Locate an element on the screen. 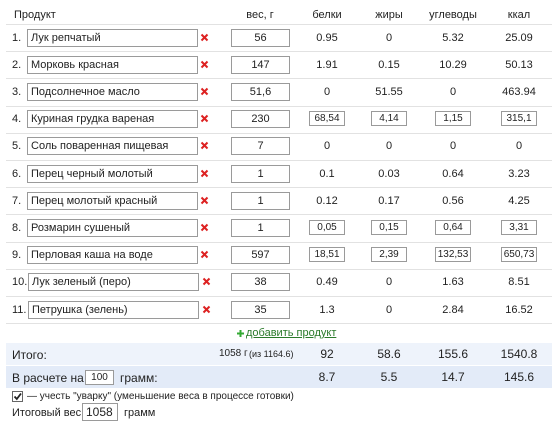 This screenshot has width=556, height=430. protein-input: 68,54 is located at coordinates (327, 119).